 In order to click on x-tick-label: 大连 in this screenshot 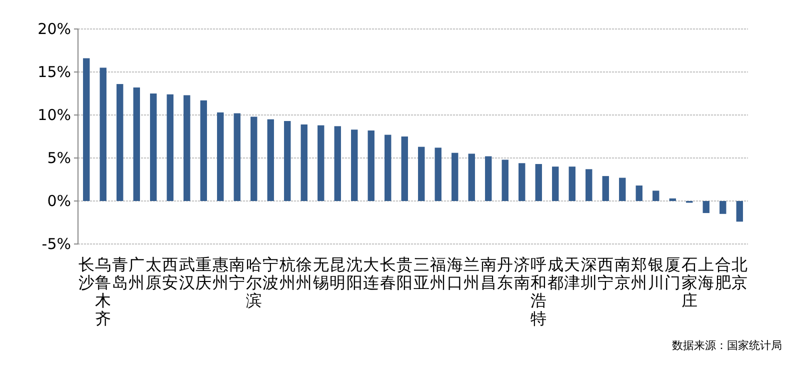, I will do `click(371, 273)`.